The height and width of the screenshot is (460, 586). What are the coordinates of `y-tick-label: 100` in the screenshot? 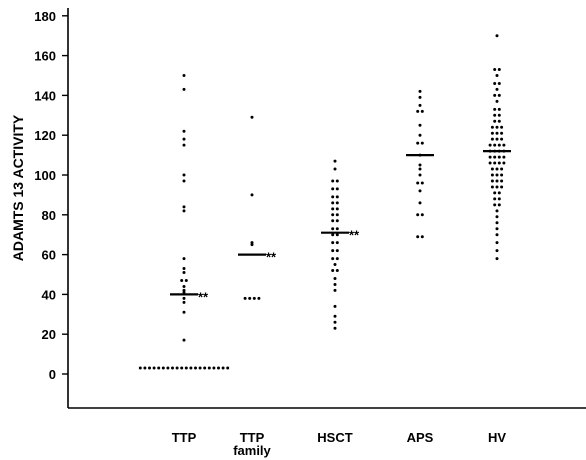 It's located at (45, 175).